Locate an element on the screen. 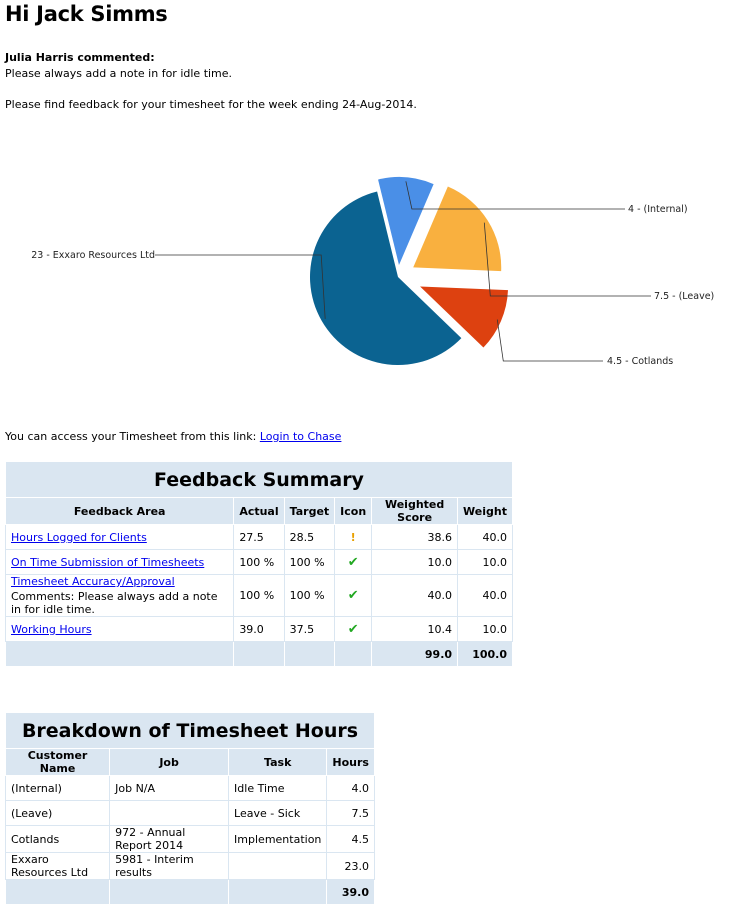 The image size is (732, 906). table-row: (Internal) Job N/A Idle Time 4.0 is located at coordinates (189, 788).